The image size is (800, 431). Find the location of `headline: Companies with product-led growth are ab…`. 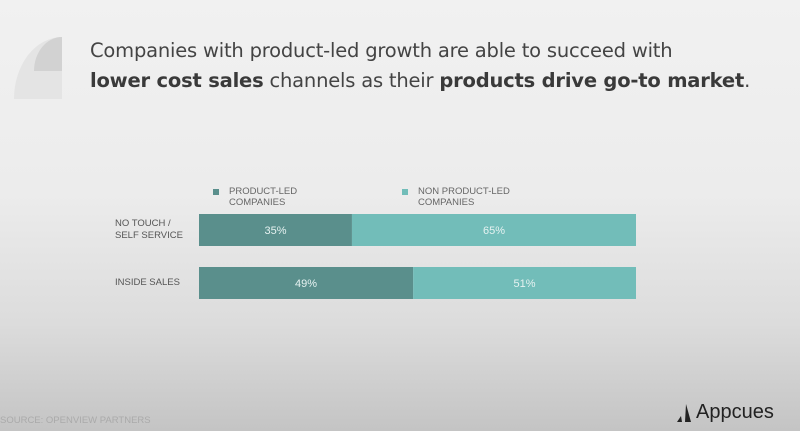

headline: Companies with product-led growth are ab… is located at coordinates (420, 66).